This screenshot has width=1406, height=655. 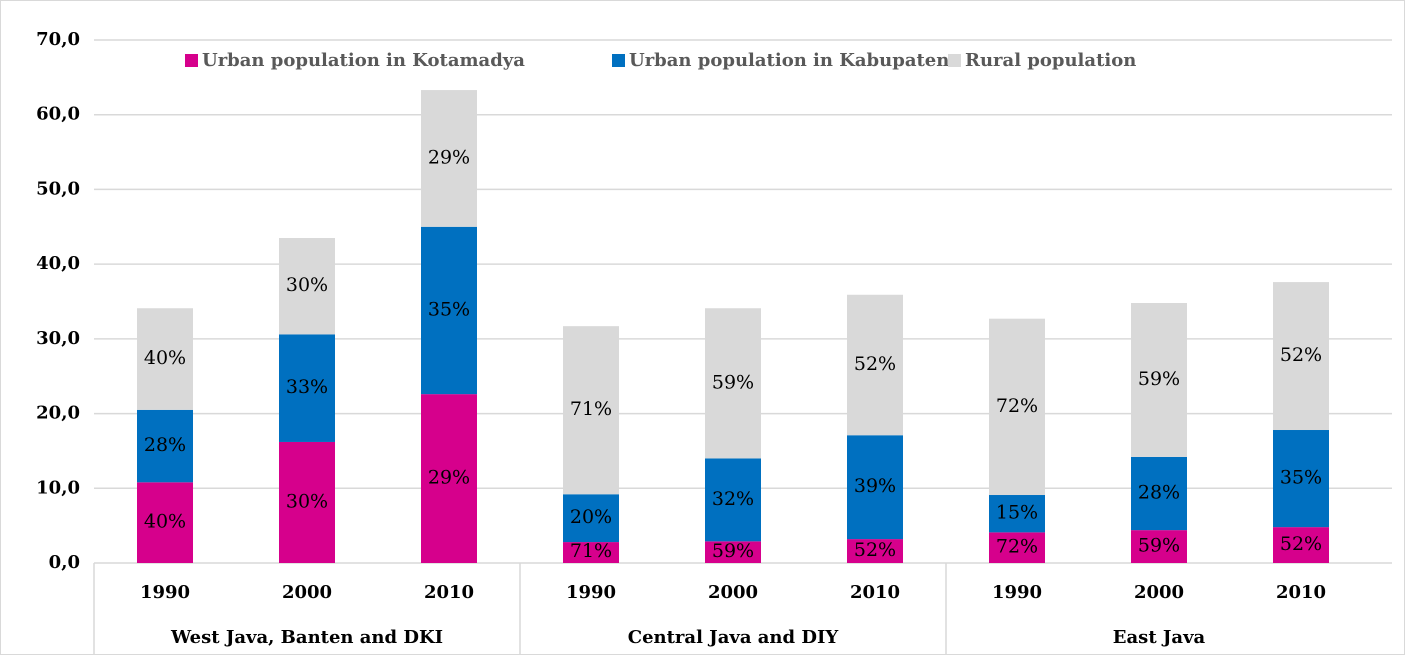 I want to click on legend-label: Rural population, so click(x=1050, y=60).